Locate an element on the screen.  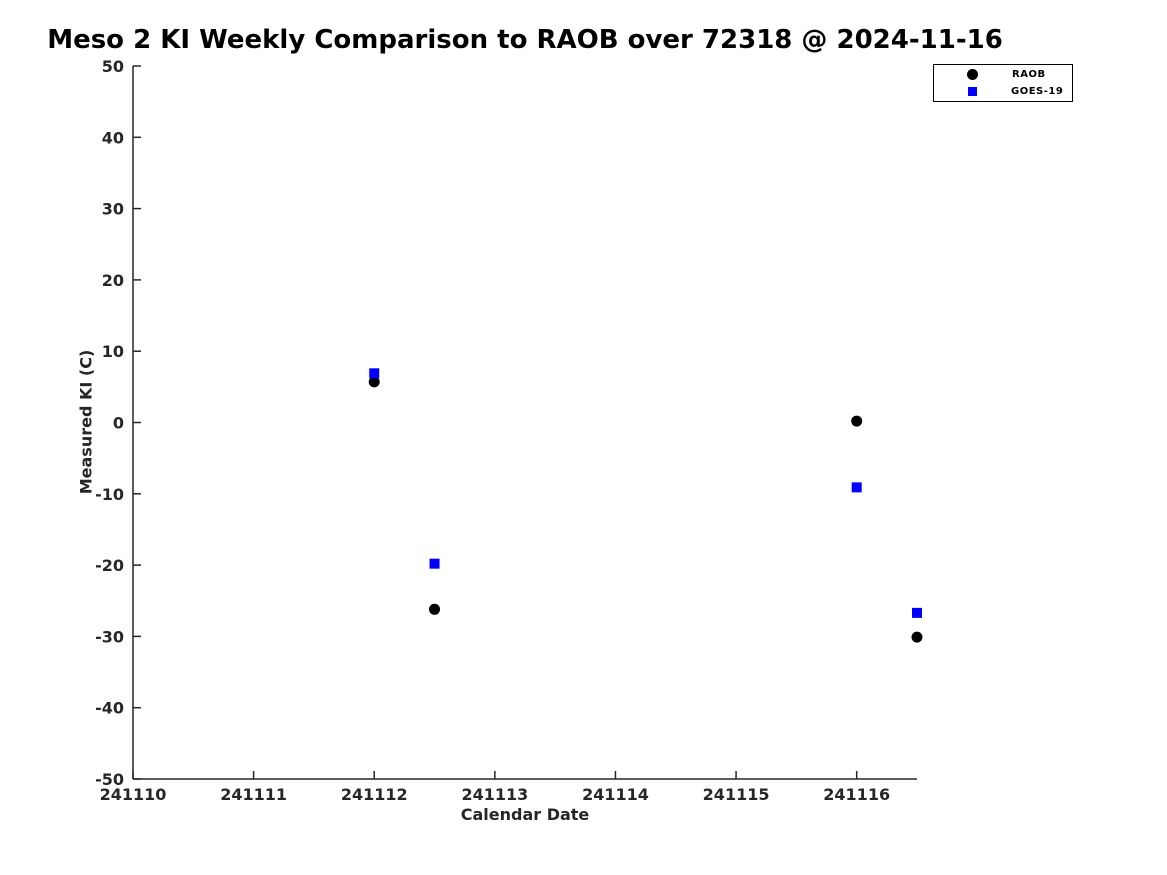
x-tick-label: 241113 is located at coordinates (494, 794).